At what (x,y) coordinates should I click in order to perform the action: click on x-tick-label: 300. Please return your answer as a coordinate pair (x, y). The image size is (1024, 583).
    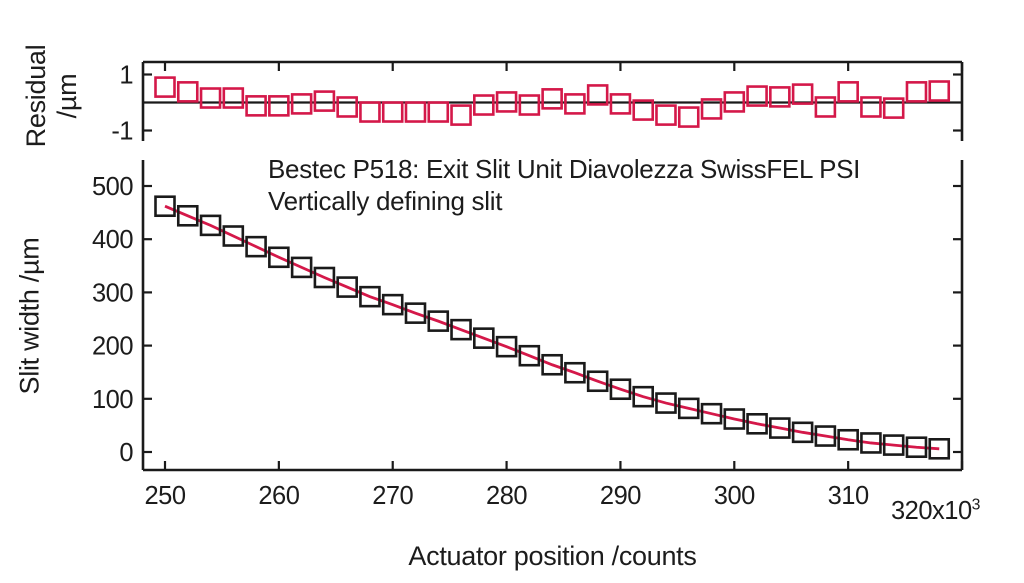
    Looking at the image, I should click on (734, 496).